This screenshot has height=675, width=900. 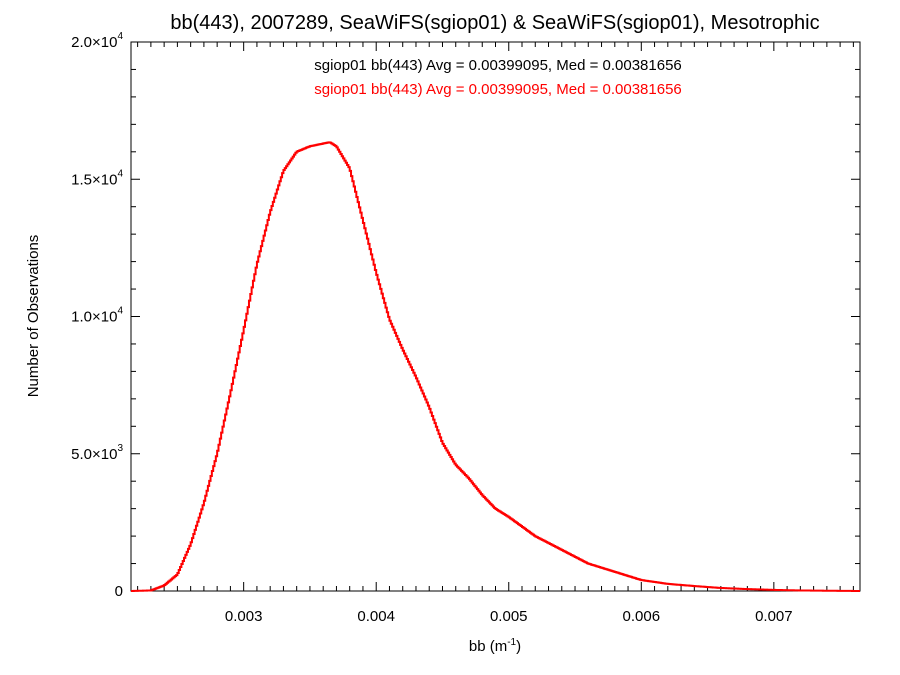 What do you see at coordinates (509, 616) in the screenshot?
I see `x-tick-label: 0.005` at bounding box center [509, 616].